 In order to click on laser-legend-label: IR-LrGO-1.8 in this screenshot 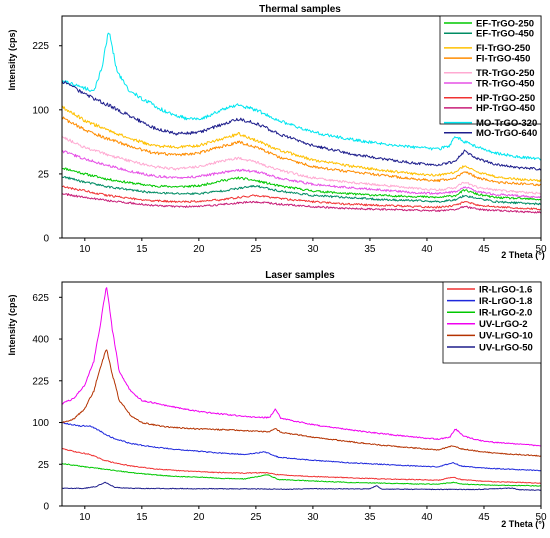, I will do `click(505, 301)`.